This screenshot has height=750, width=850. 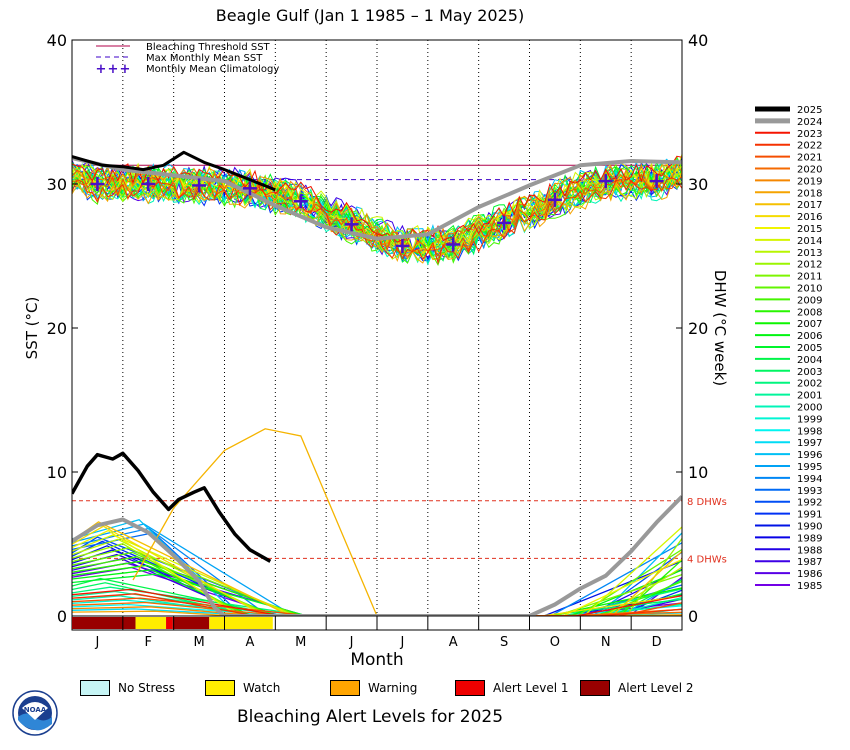 What do you see at coordinates (376, 660) in the screenshot?
I see `x-axis-label: Month` at bounding box center [376, 660].